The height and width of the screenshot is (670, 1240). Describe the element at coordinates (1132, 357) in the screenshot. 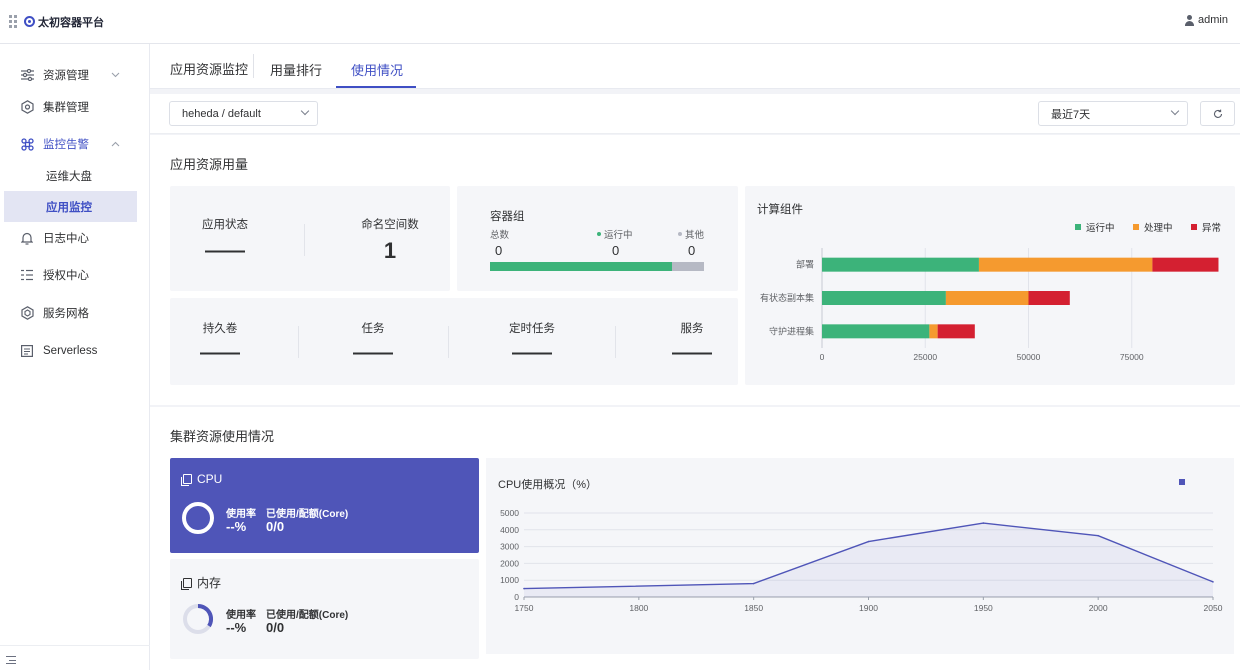

I see `x-tick-label: 75000` at that location.